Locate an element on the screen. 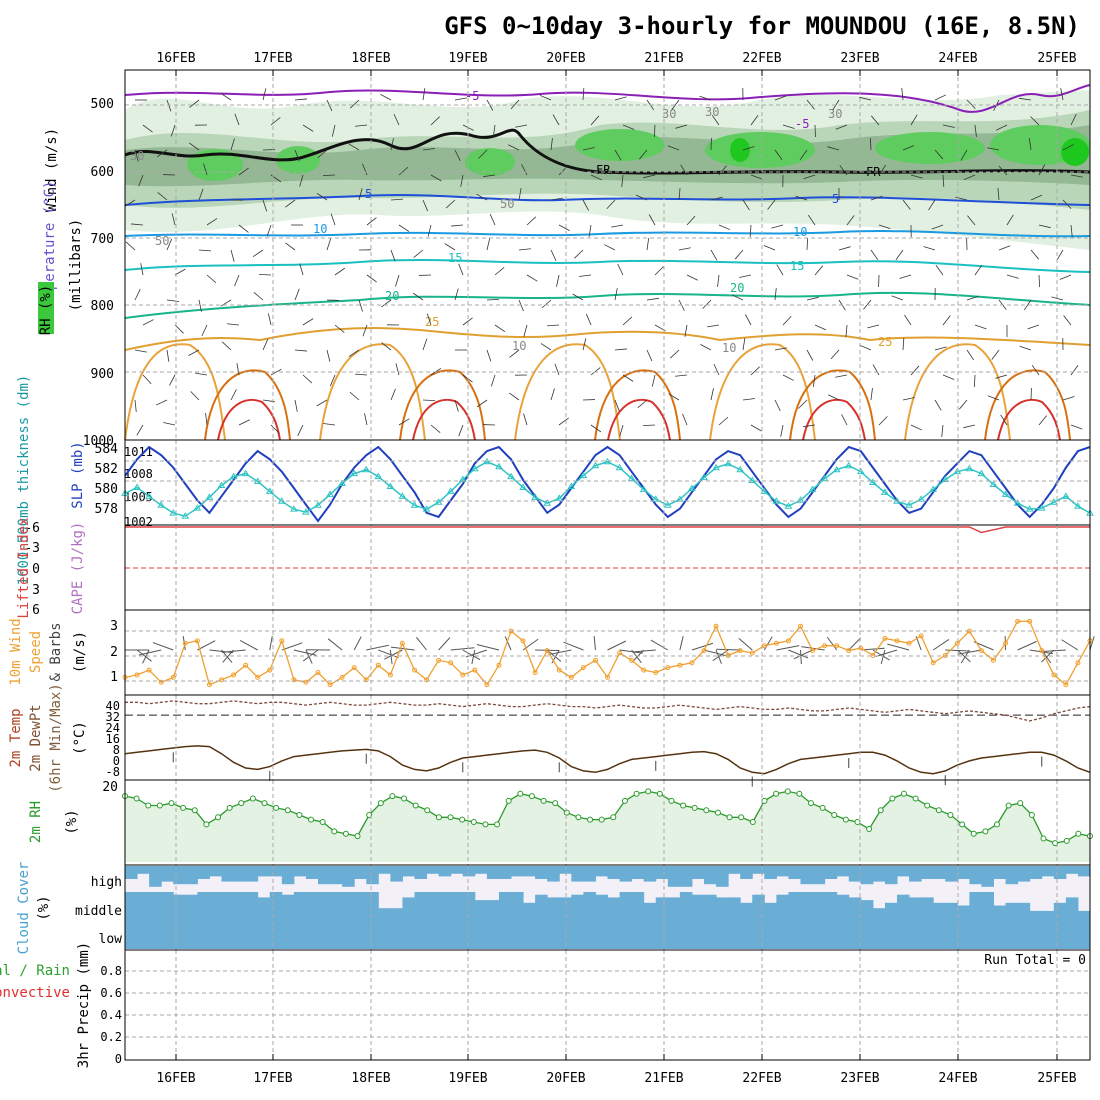 The height and width of the screenshot is (1100, 1100). lifted-index-tick: 6 is located at coordinates (36, 610).